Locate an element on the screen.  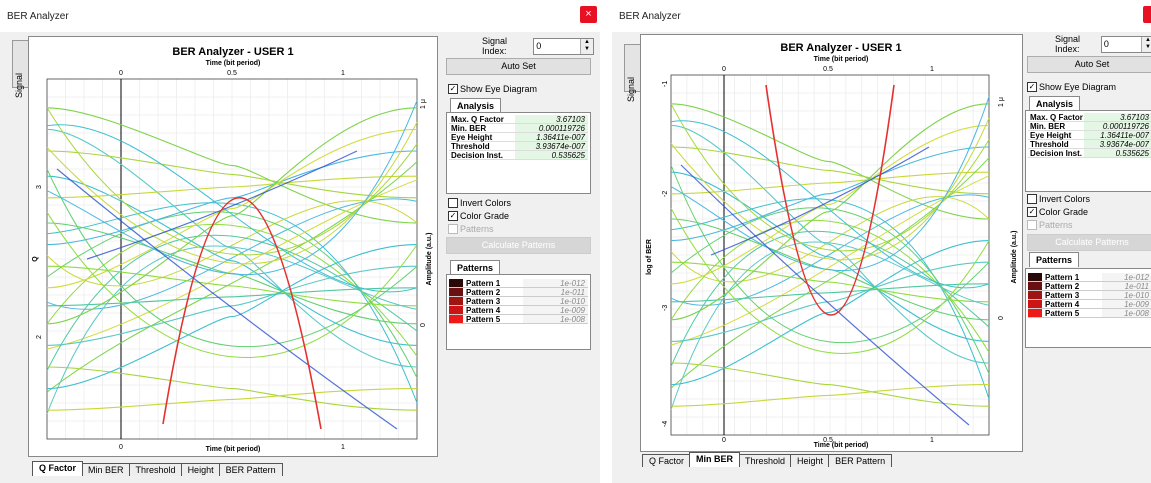
analysis-value: 0.535625 is located at coordinates (1117, 153).